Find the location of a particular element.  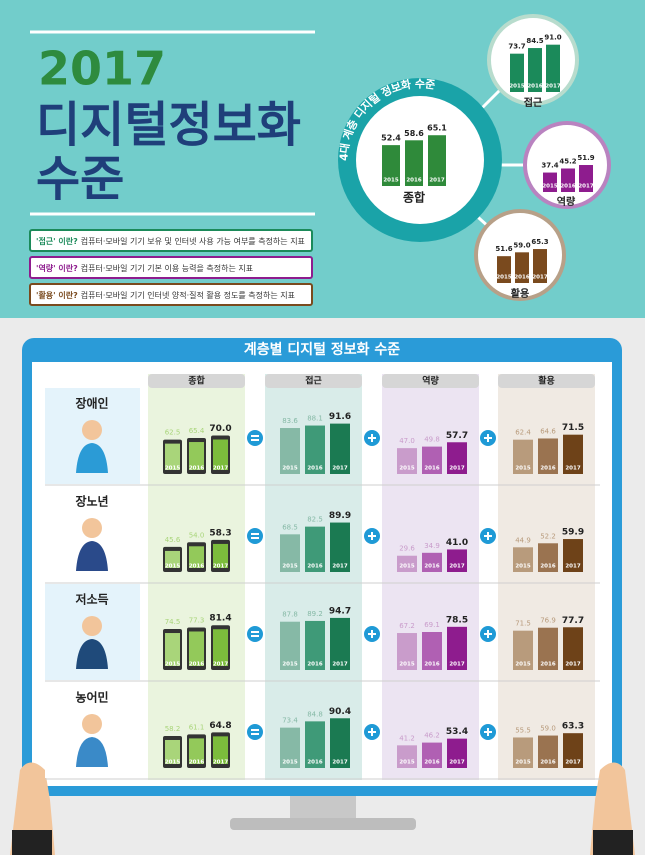

value-label: 52.4 is located at coordinates (391, 138).